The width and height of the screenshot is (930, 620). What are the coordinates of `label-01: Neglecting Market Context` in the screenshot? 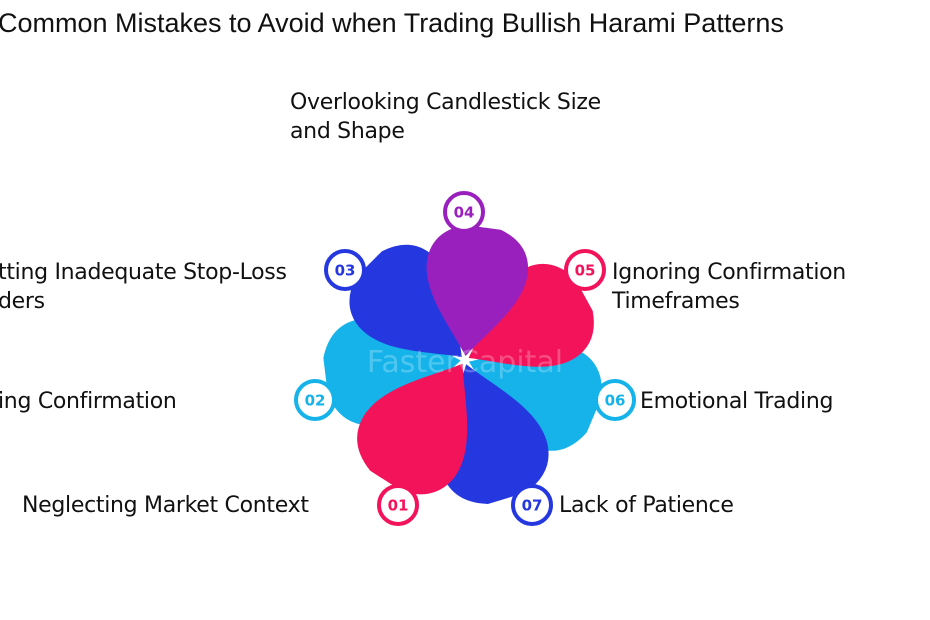 It's located at (165, 505).